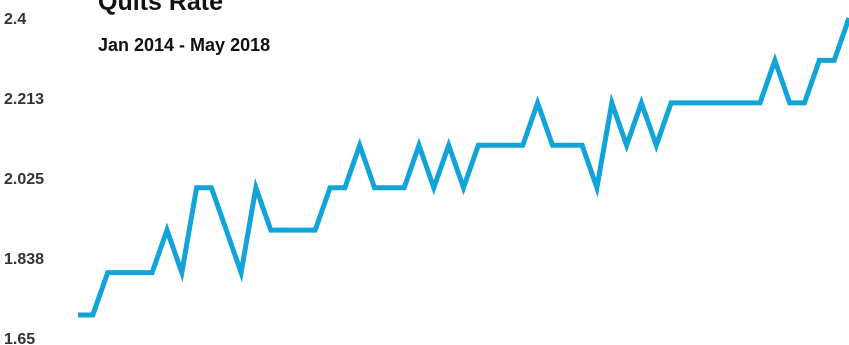 This screenshot has height=345, width=849. I want to click on y-axis-ticks: 2.4 2.213 2.025 1.838 1.65, so click(24, 178).